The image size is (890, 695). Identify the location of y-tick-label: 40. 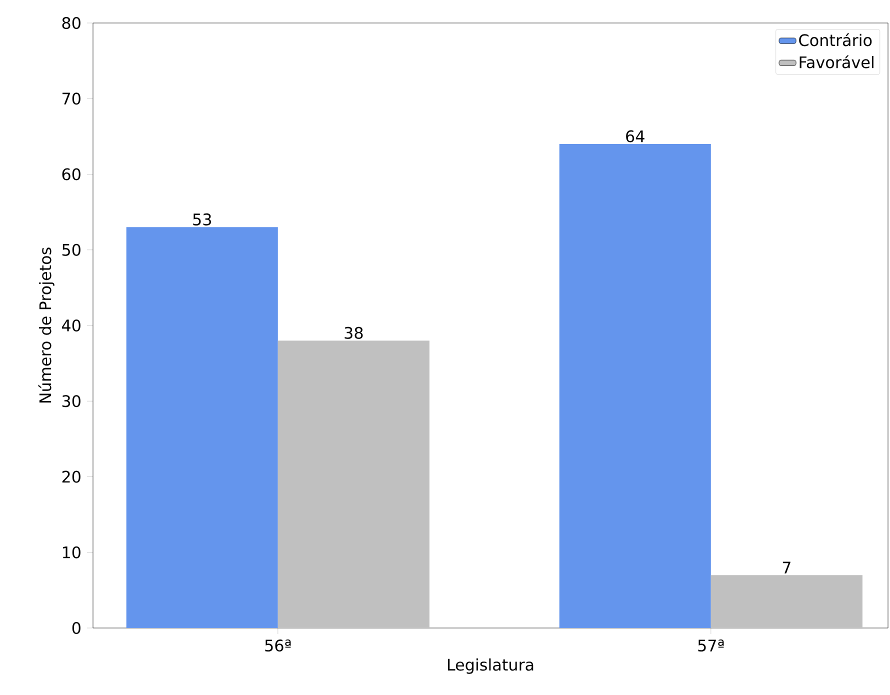
(71, 325).